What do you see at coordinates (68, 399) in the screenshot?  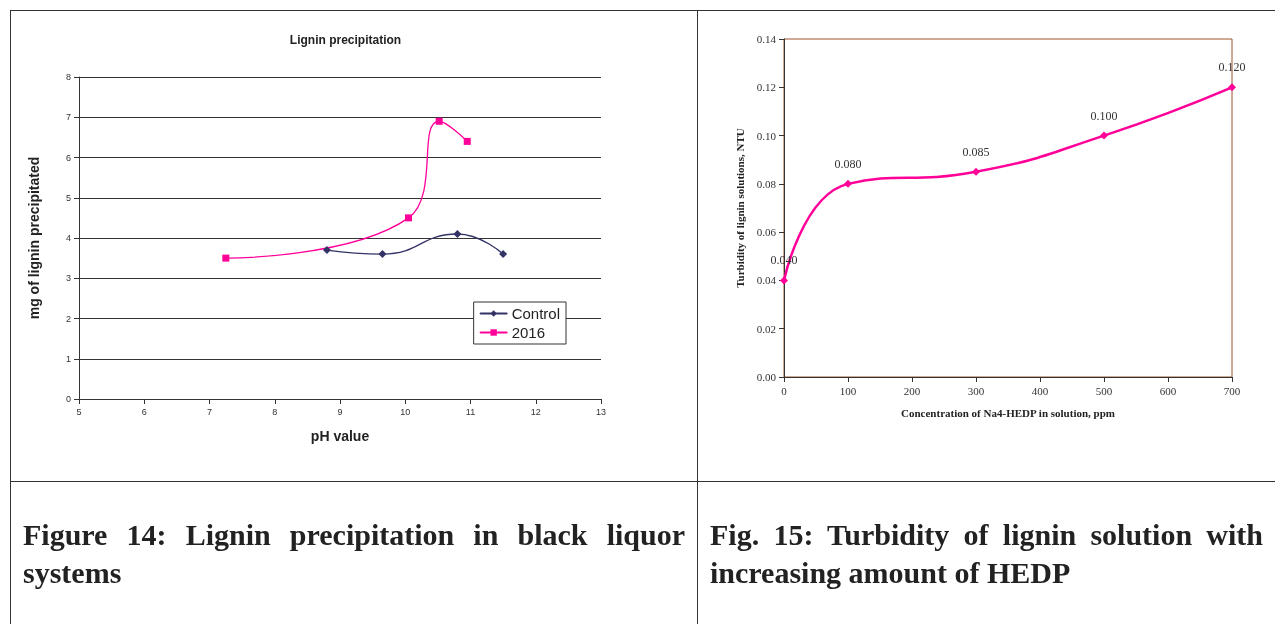 I see `y-tick-label: 0` at bounding box center [68, 399].